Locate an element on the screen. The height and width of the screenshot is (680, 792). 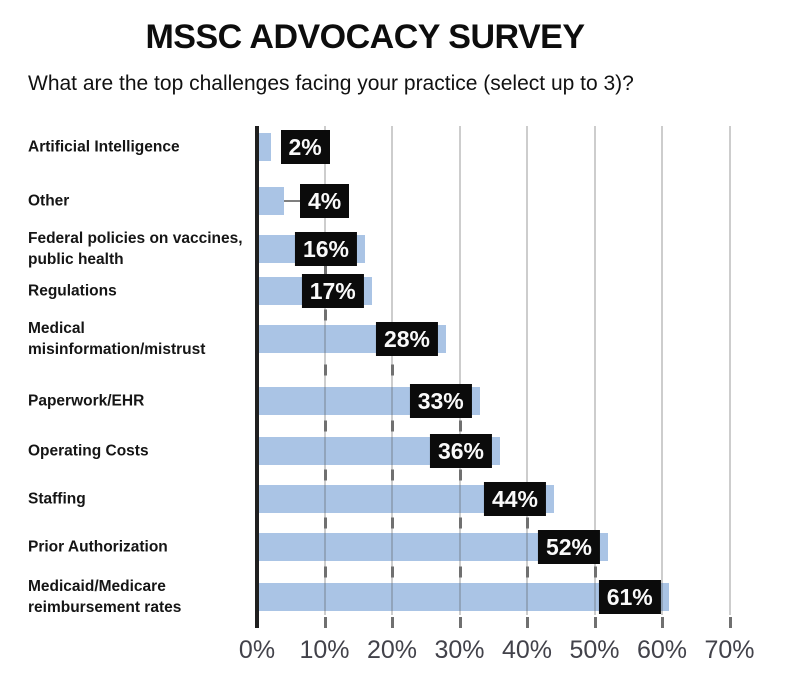
x-axis-tick-label: 10% is located at coordinates (324, 650).